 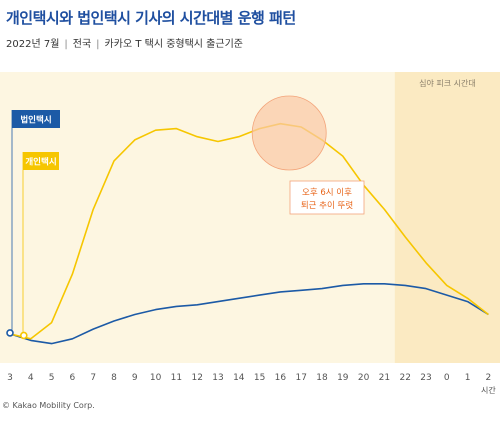 I want to click on legend-label-2: 개인택시, so click(x=40, y=162).